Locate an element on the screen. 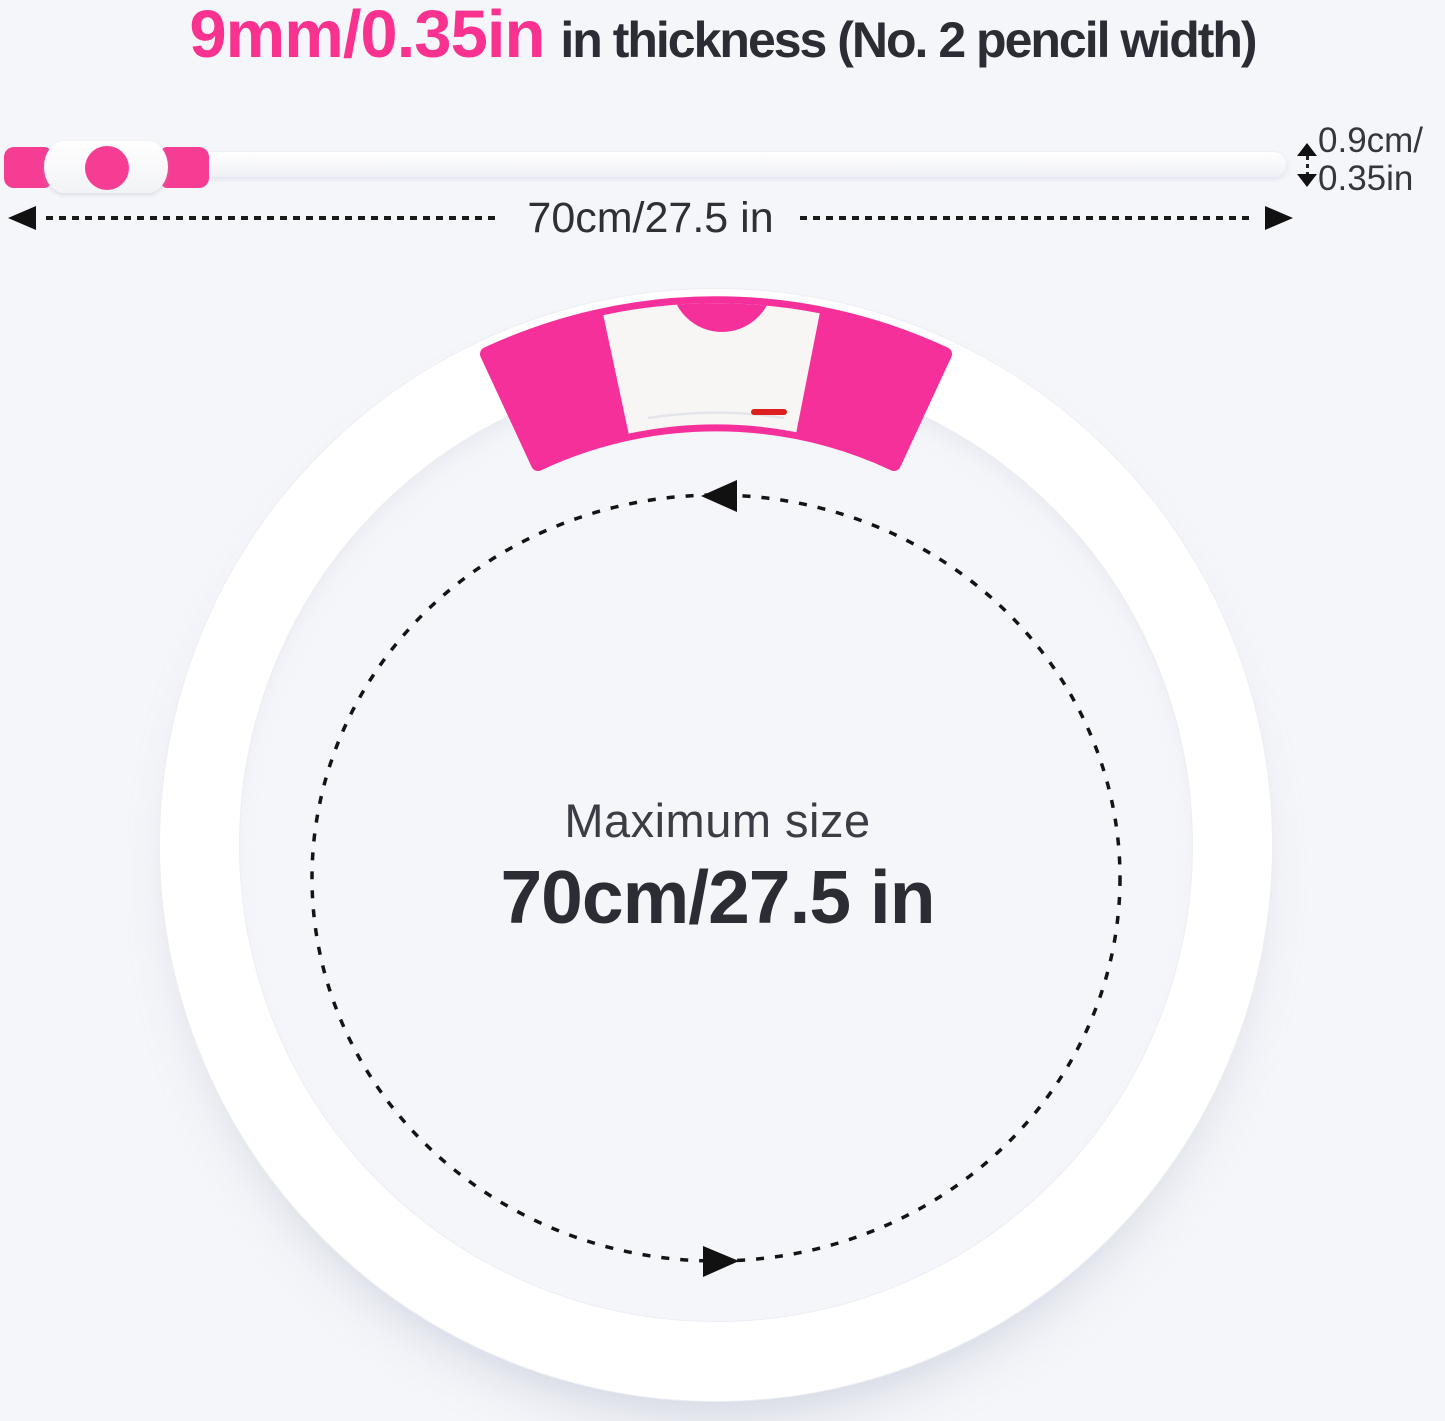 The height and width of the screenshot is (1421, 1445). max-size-value: 70cm/27.5 in is located at coordinates (717, 897).